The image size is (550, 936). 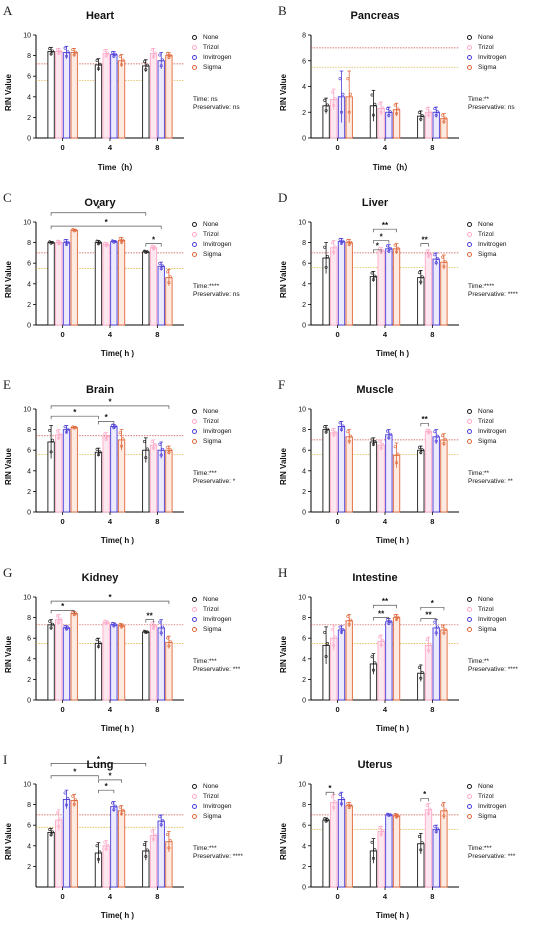 I want to click on y-tick-label: 2, so click(x=29, y=118).